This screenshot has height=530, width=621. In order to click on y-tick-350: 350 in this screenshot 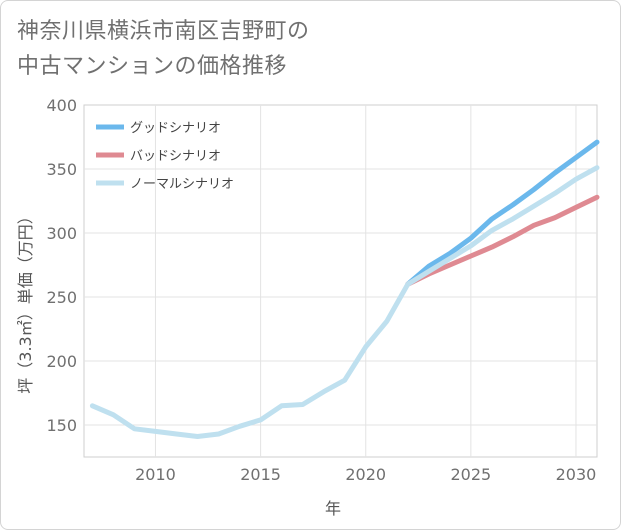, I will do `click(61, 169)`.